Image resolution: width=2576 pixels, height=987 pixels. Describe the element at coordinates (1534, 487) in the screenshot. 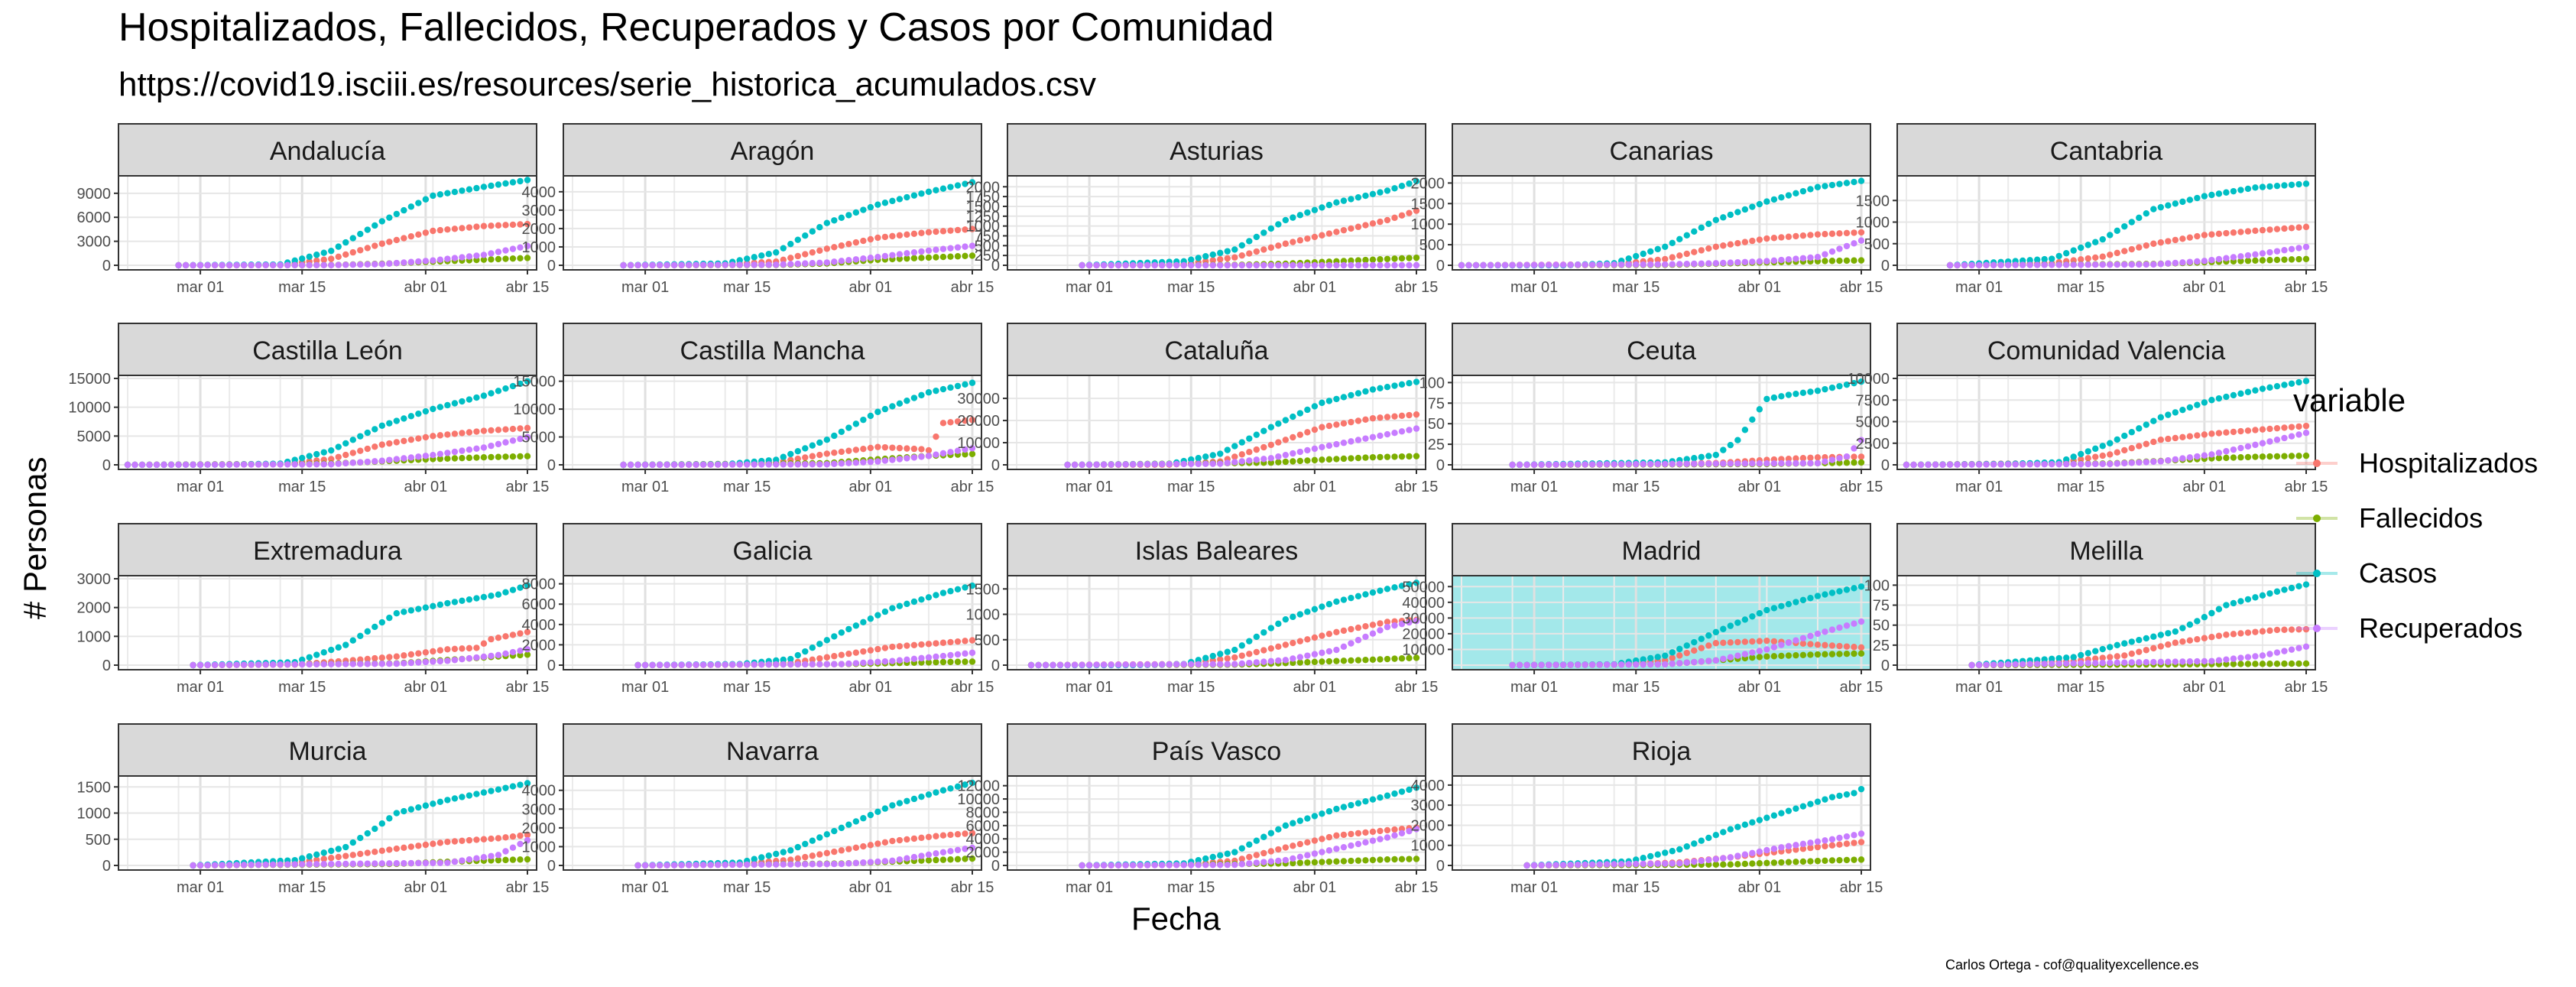

I see `x-tick-label: mar 01` at that location.